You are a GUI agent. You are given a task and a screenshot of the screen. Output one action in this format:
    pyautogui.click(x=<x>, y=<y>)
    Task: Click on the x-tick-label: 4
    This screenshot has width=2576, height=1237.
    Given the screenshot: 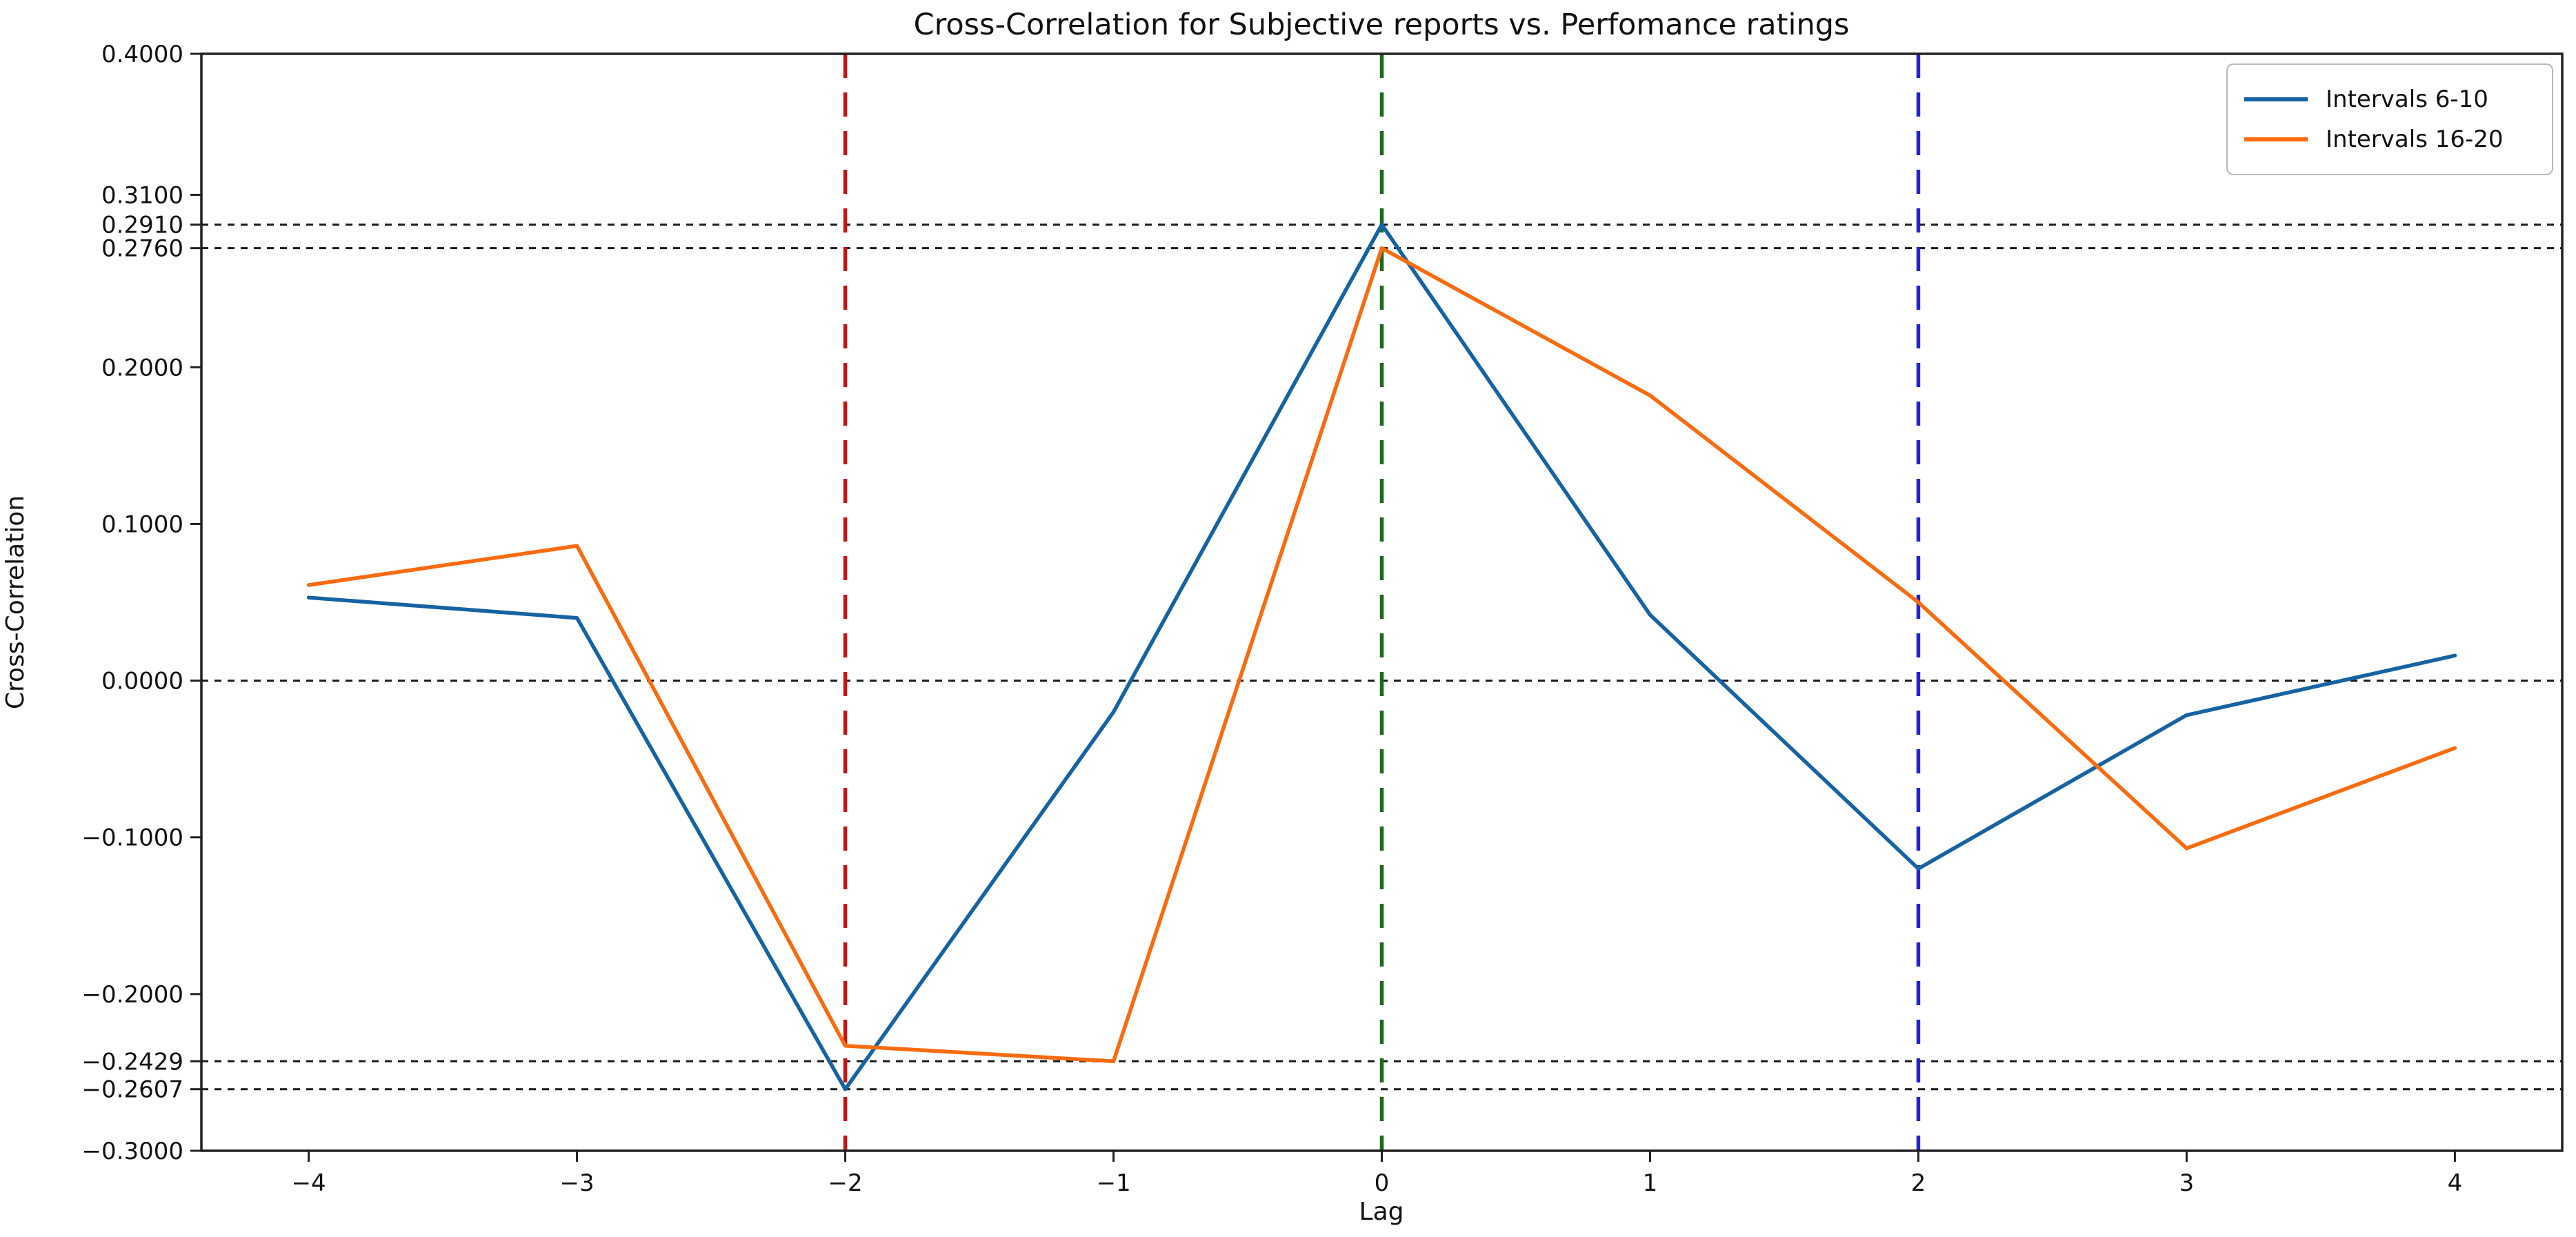 What is the action you would take?
    pyautogui.click(x=2455, y=1183)
    